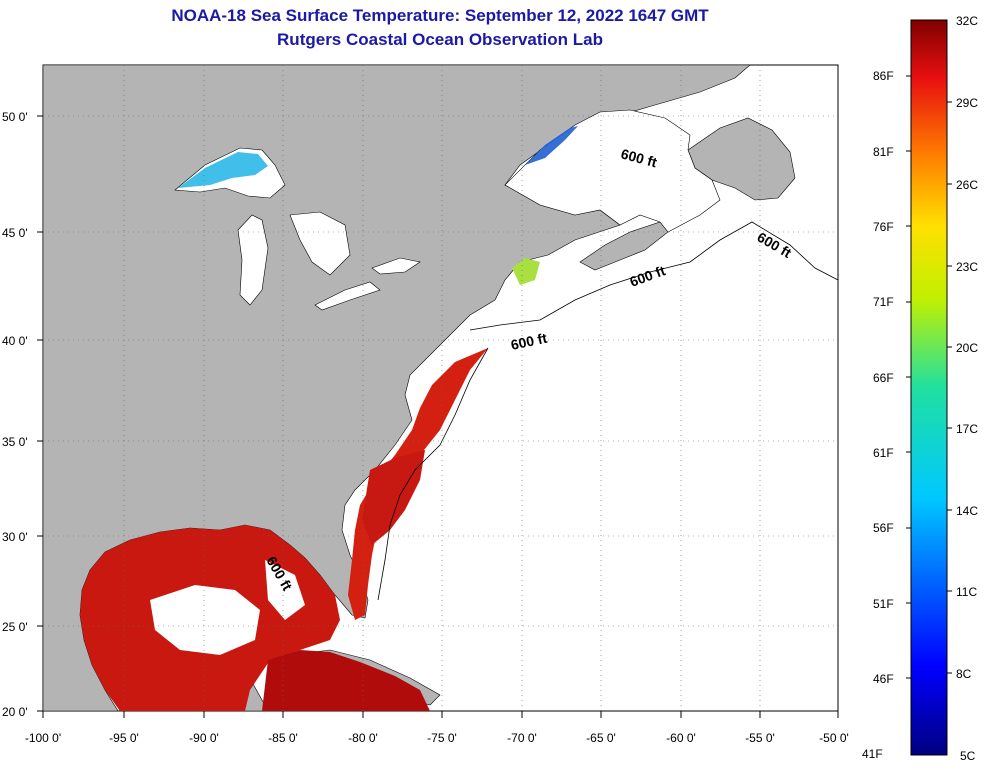 The width and height of the screenshot is (984, 770). I want to click on colorbar-celsius-label: 32C, so click(967, 21).